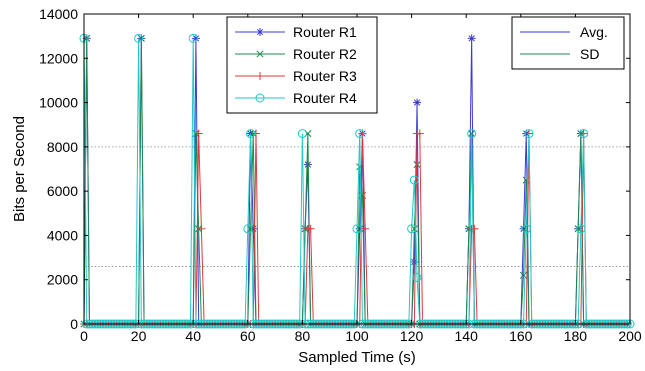 Image resolution: width=645 pixels, height=371 pixels. Describe the element at coordinates (325, 54) in the screenshot. I see `legend-label: Router R2` at that location.